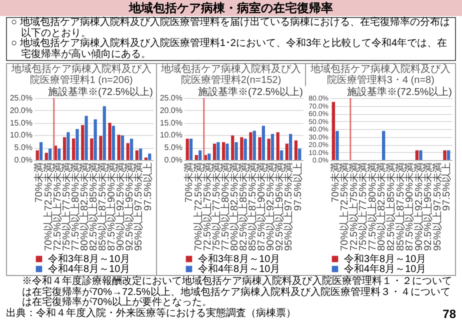  What do you see at coordinates (231, 75) in the screenshot?
I see `chart-title: 地域包括ケア病棟入院料及び入院医療管理料2(n=152)` at bounding box center [231, 75].